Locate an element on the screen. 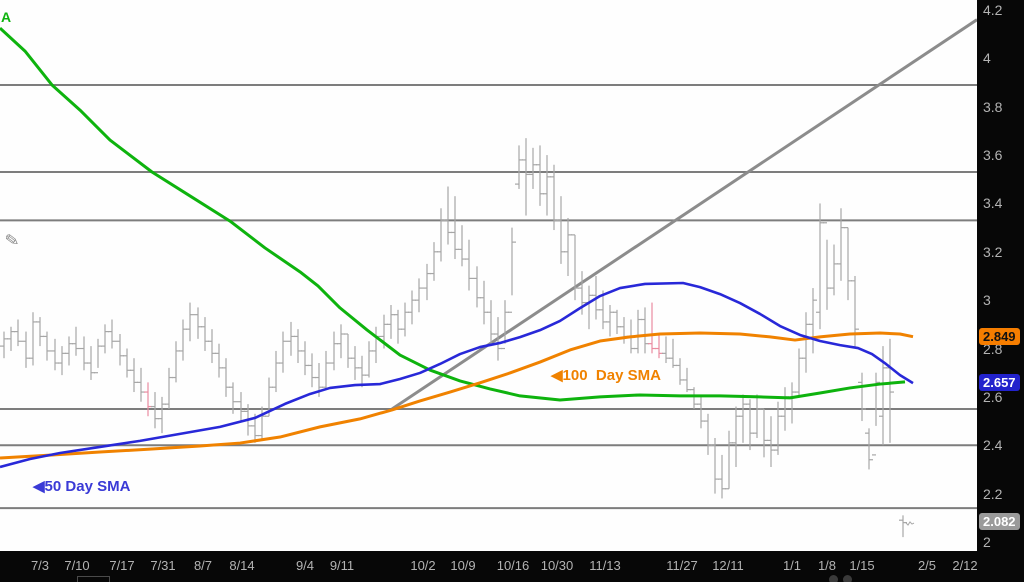  x-axis-label: 1/1 is located at coordinates (792, 565).